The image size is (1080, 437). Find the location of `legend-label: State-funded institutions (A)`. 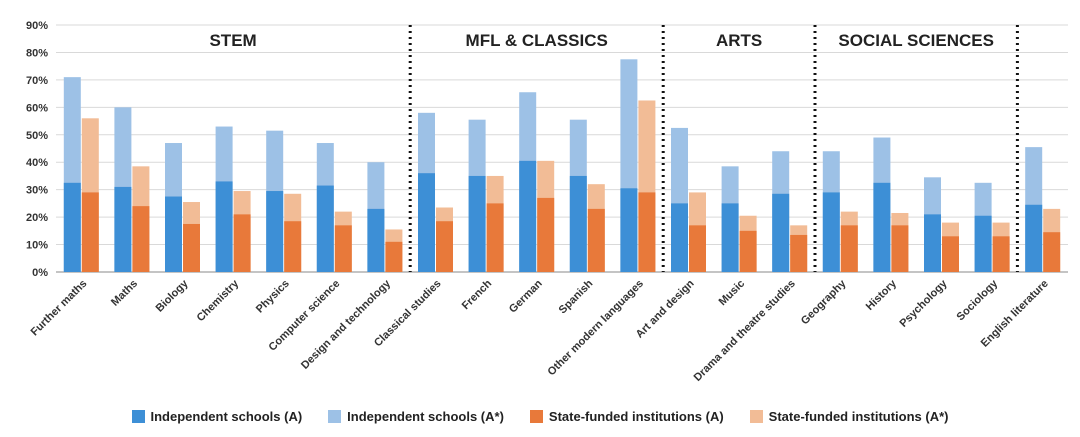

legend-label: State-funded institutions (A) is located at coordinates (636, 416).